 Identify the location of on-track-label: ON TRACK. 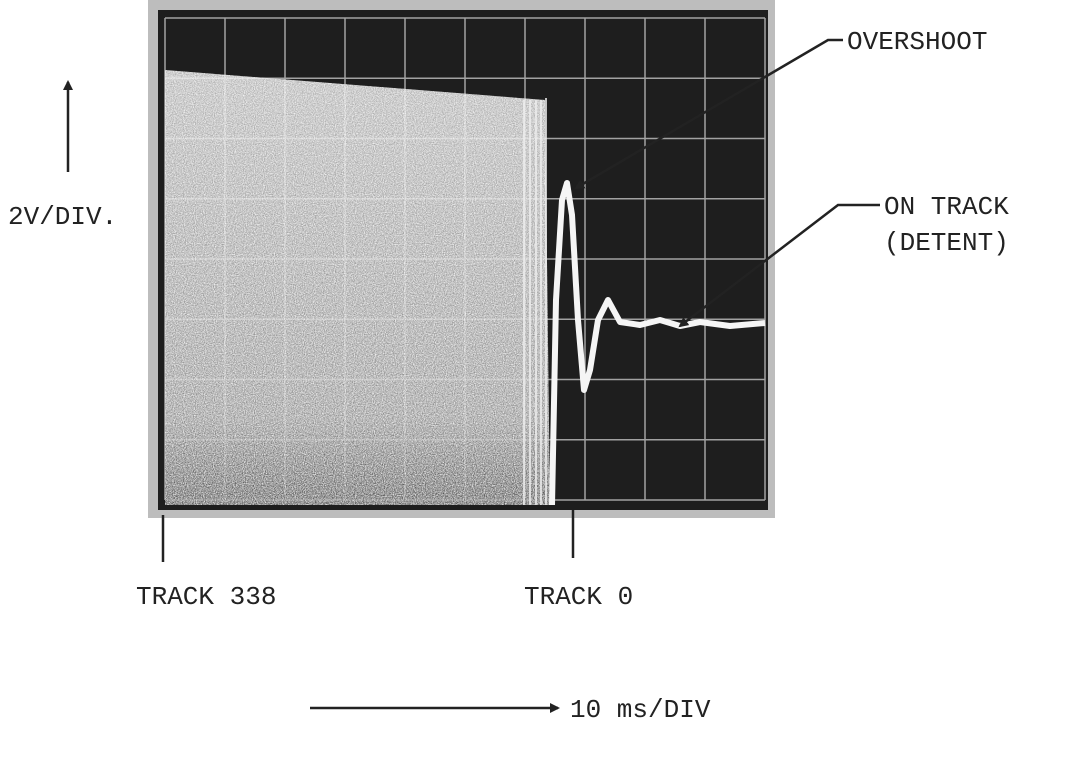
(946, 207).